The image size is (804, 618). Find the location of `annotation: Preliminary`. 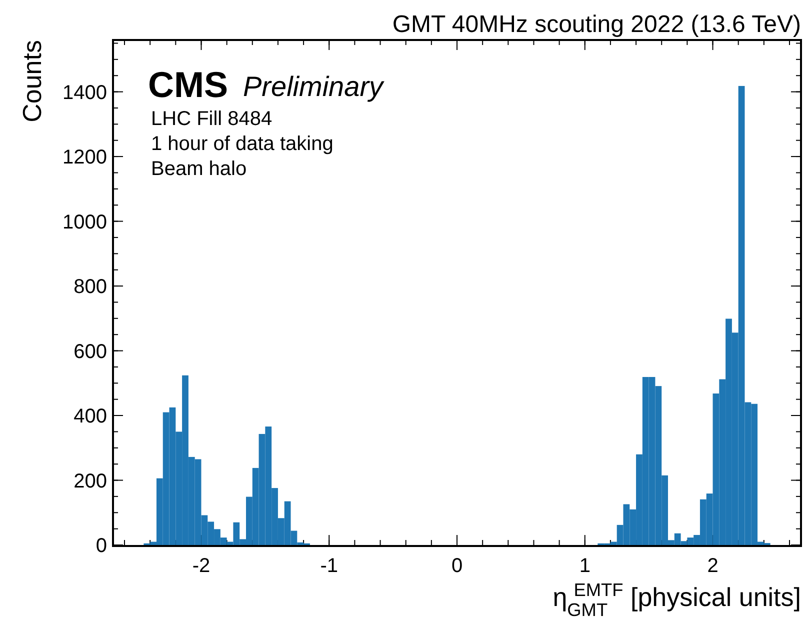

annotation: Preliminary is located at coordinates (314, 86).